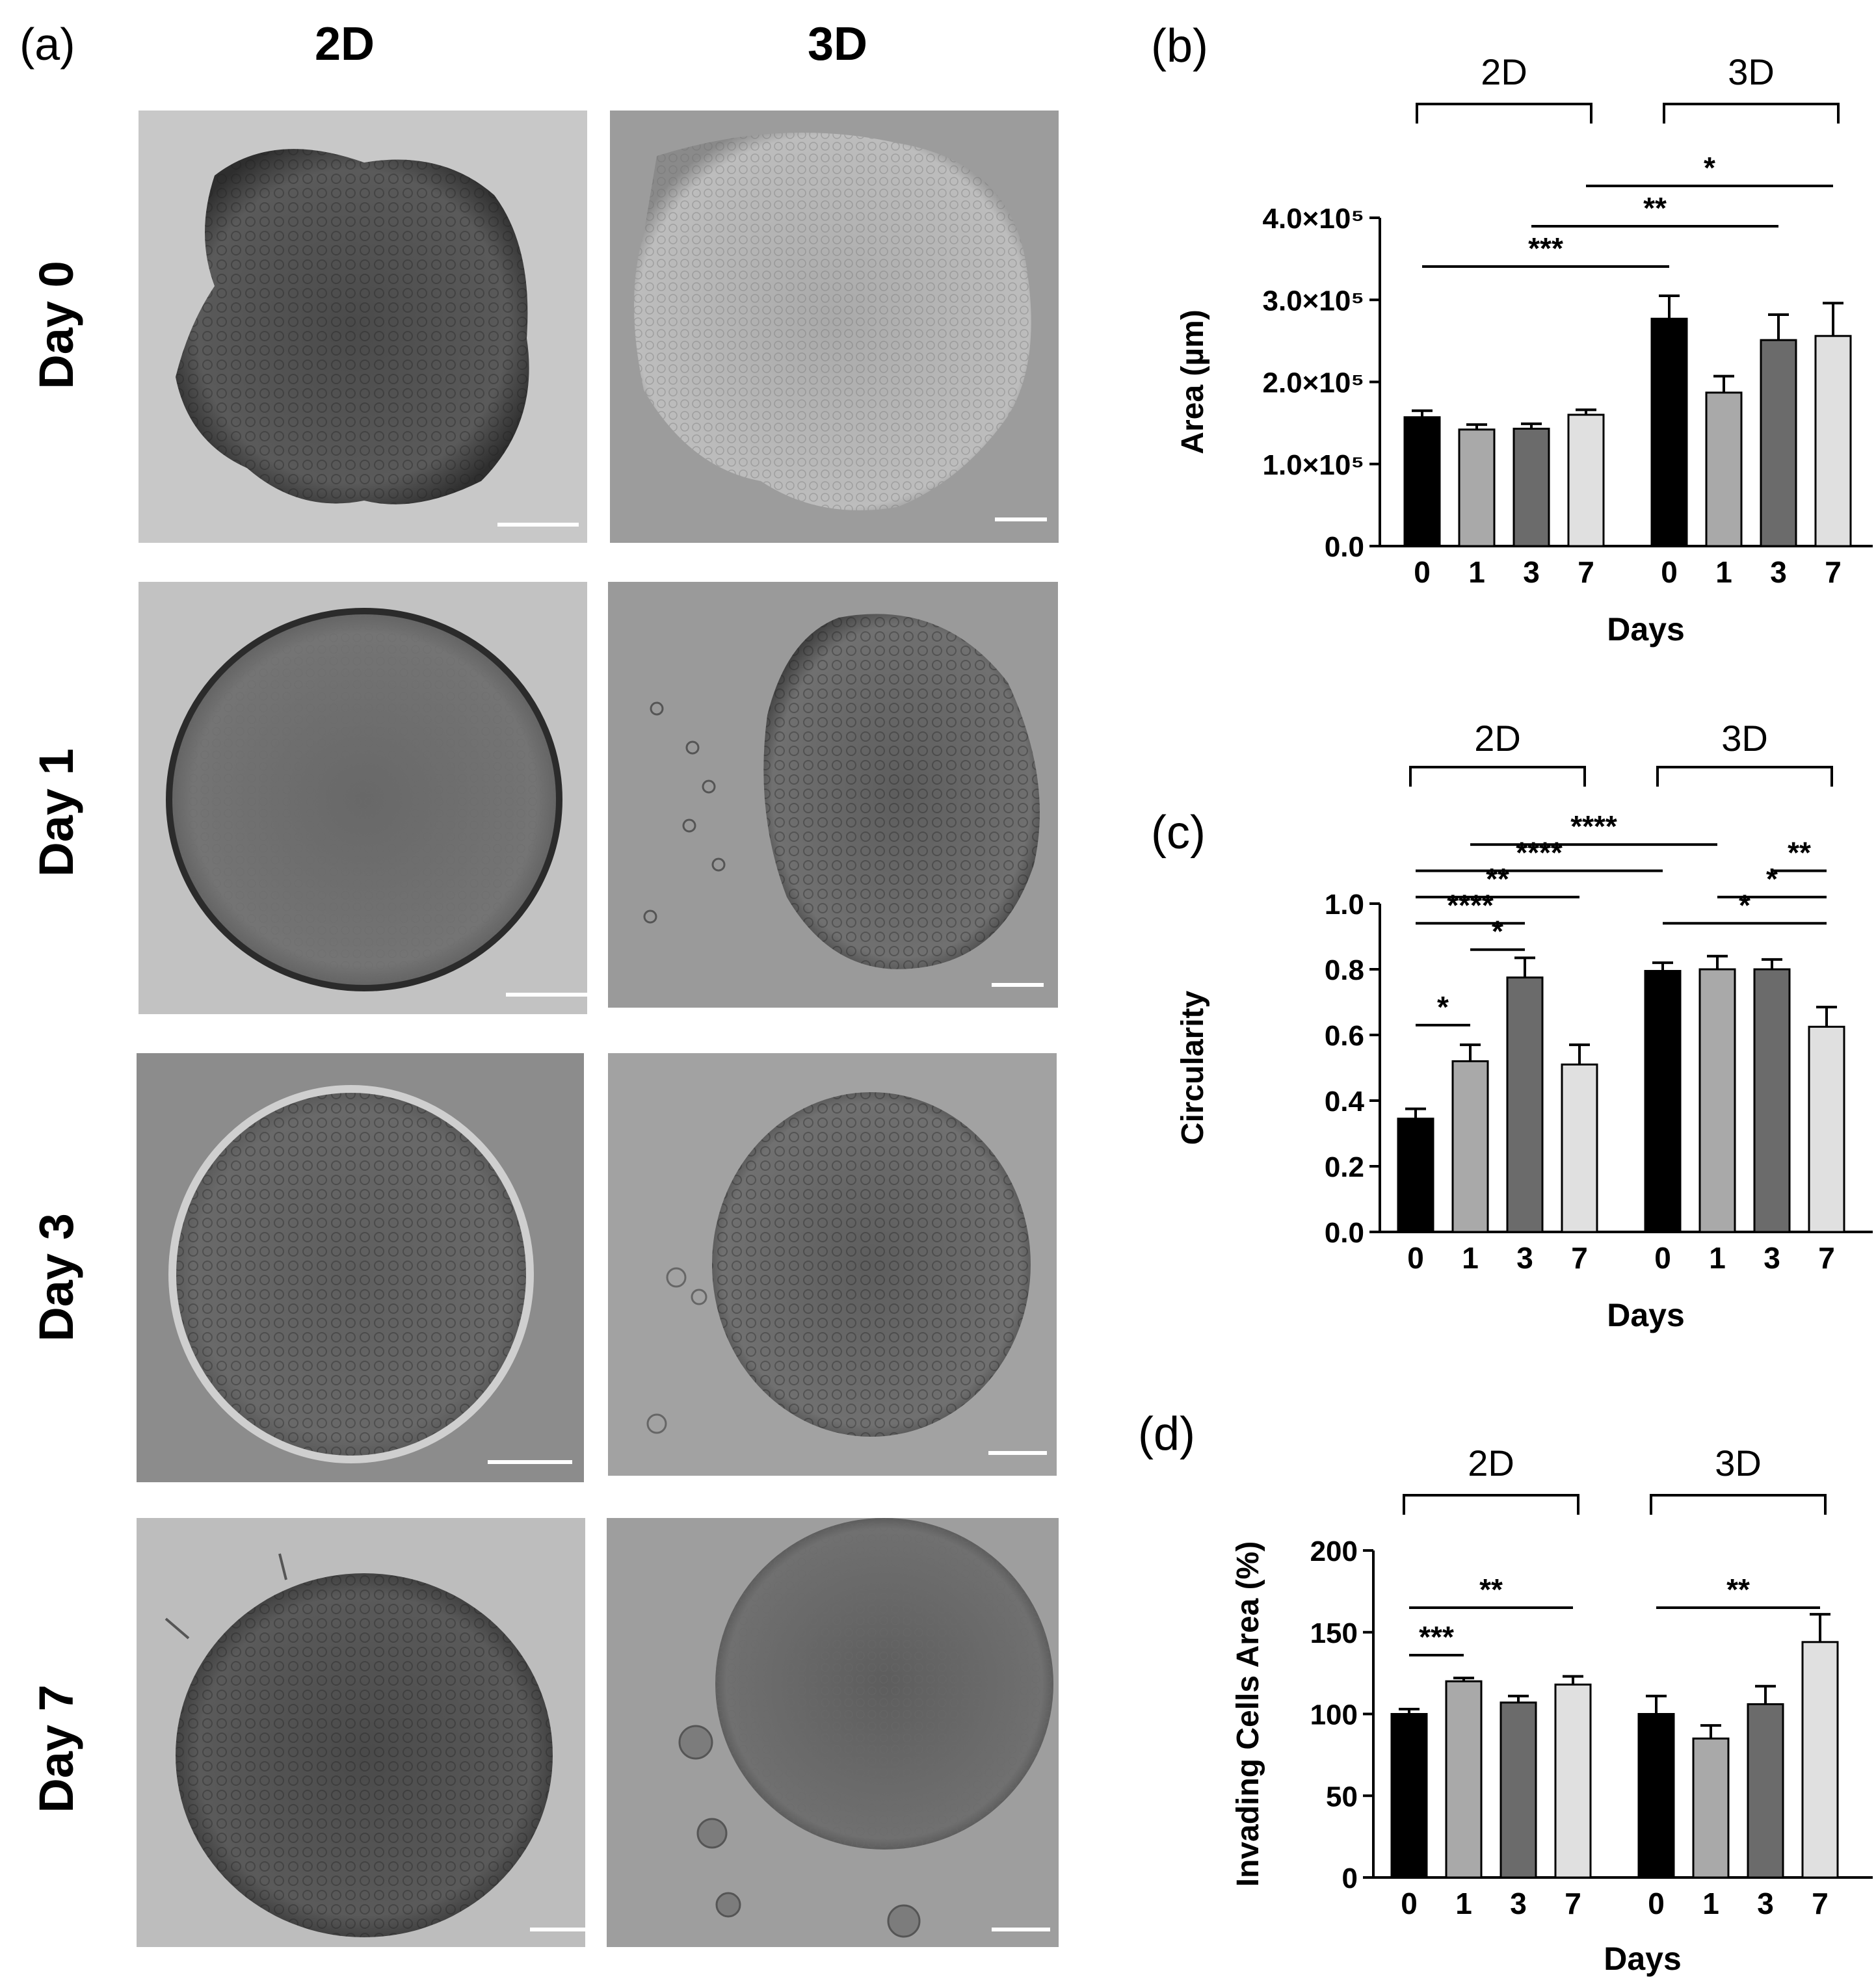 The height and width of the screenshot is (1988, 1876). I want to click on panel-label: (d), so click(1166, 1434).